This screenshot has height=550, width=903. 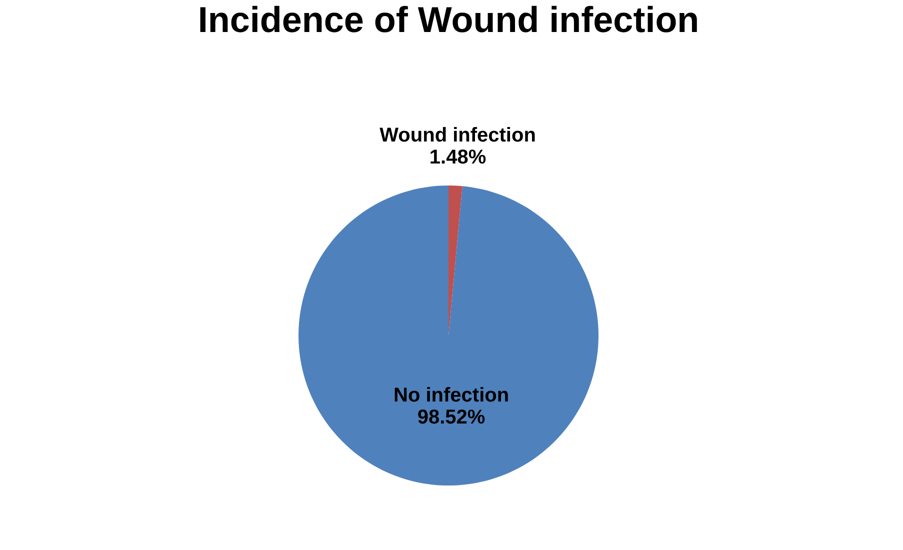 I want to click on slice-label: No infection, so click(x=452, y=395).